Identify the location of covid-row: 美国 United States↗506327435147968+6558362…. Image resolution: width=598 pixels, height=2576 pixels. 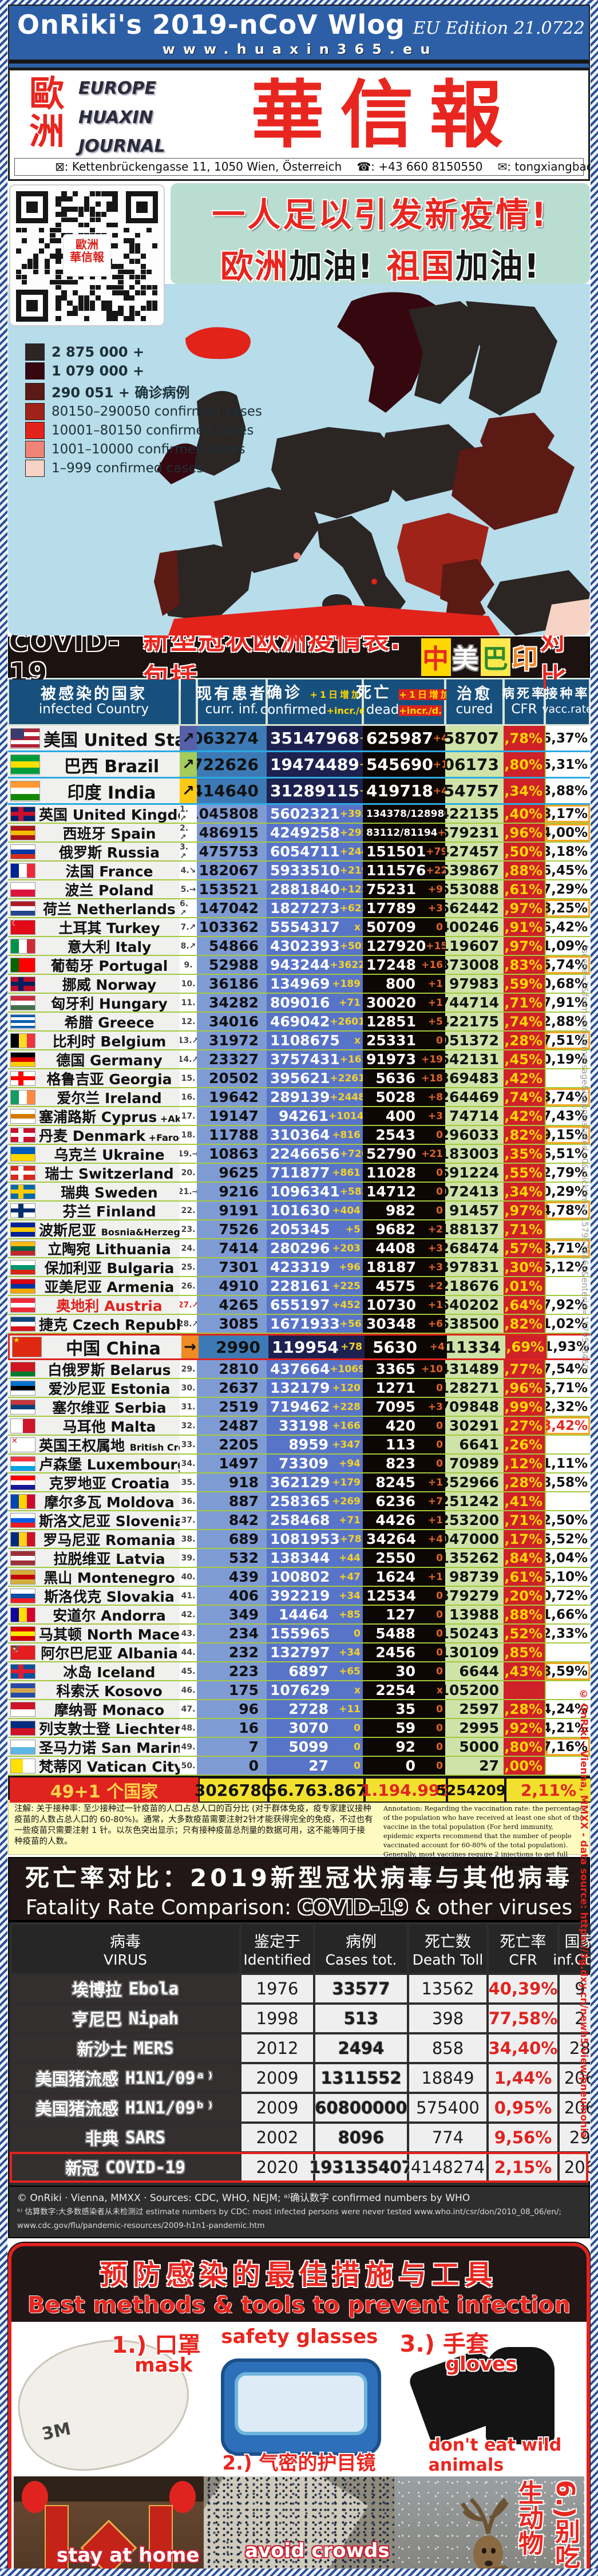
(299, 739).